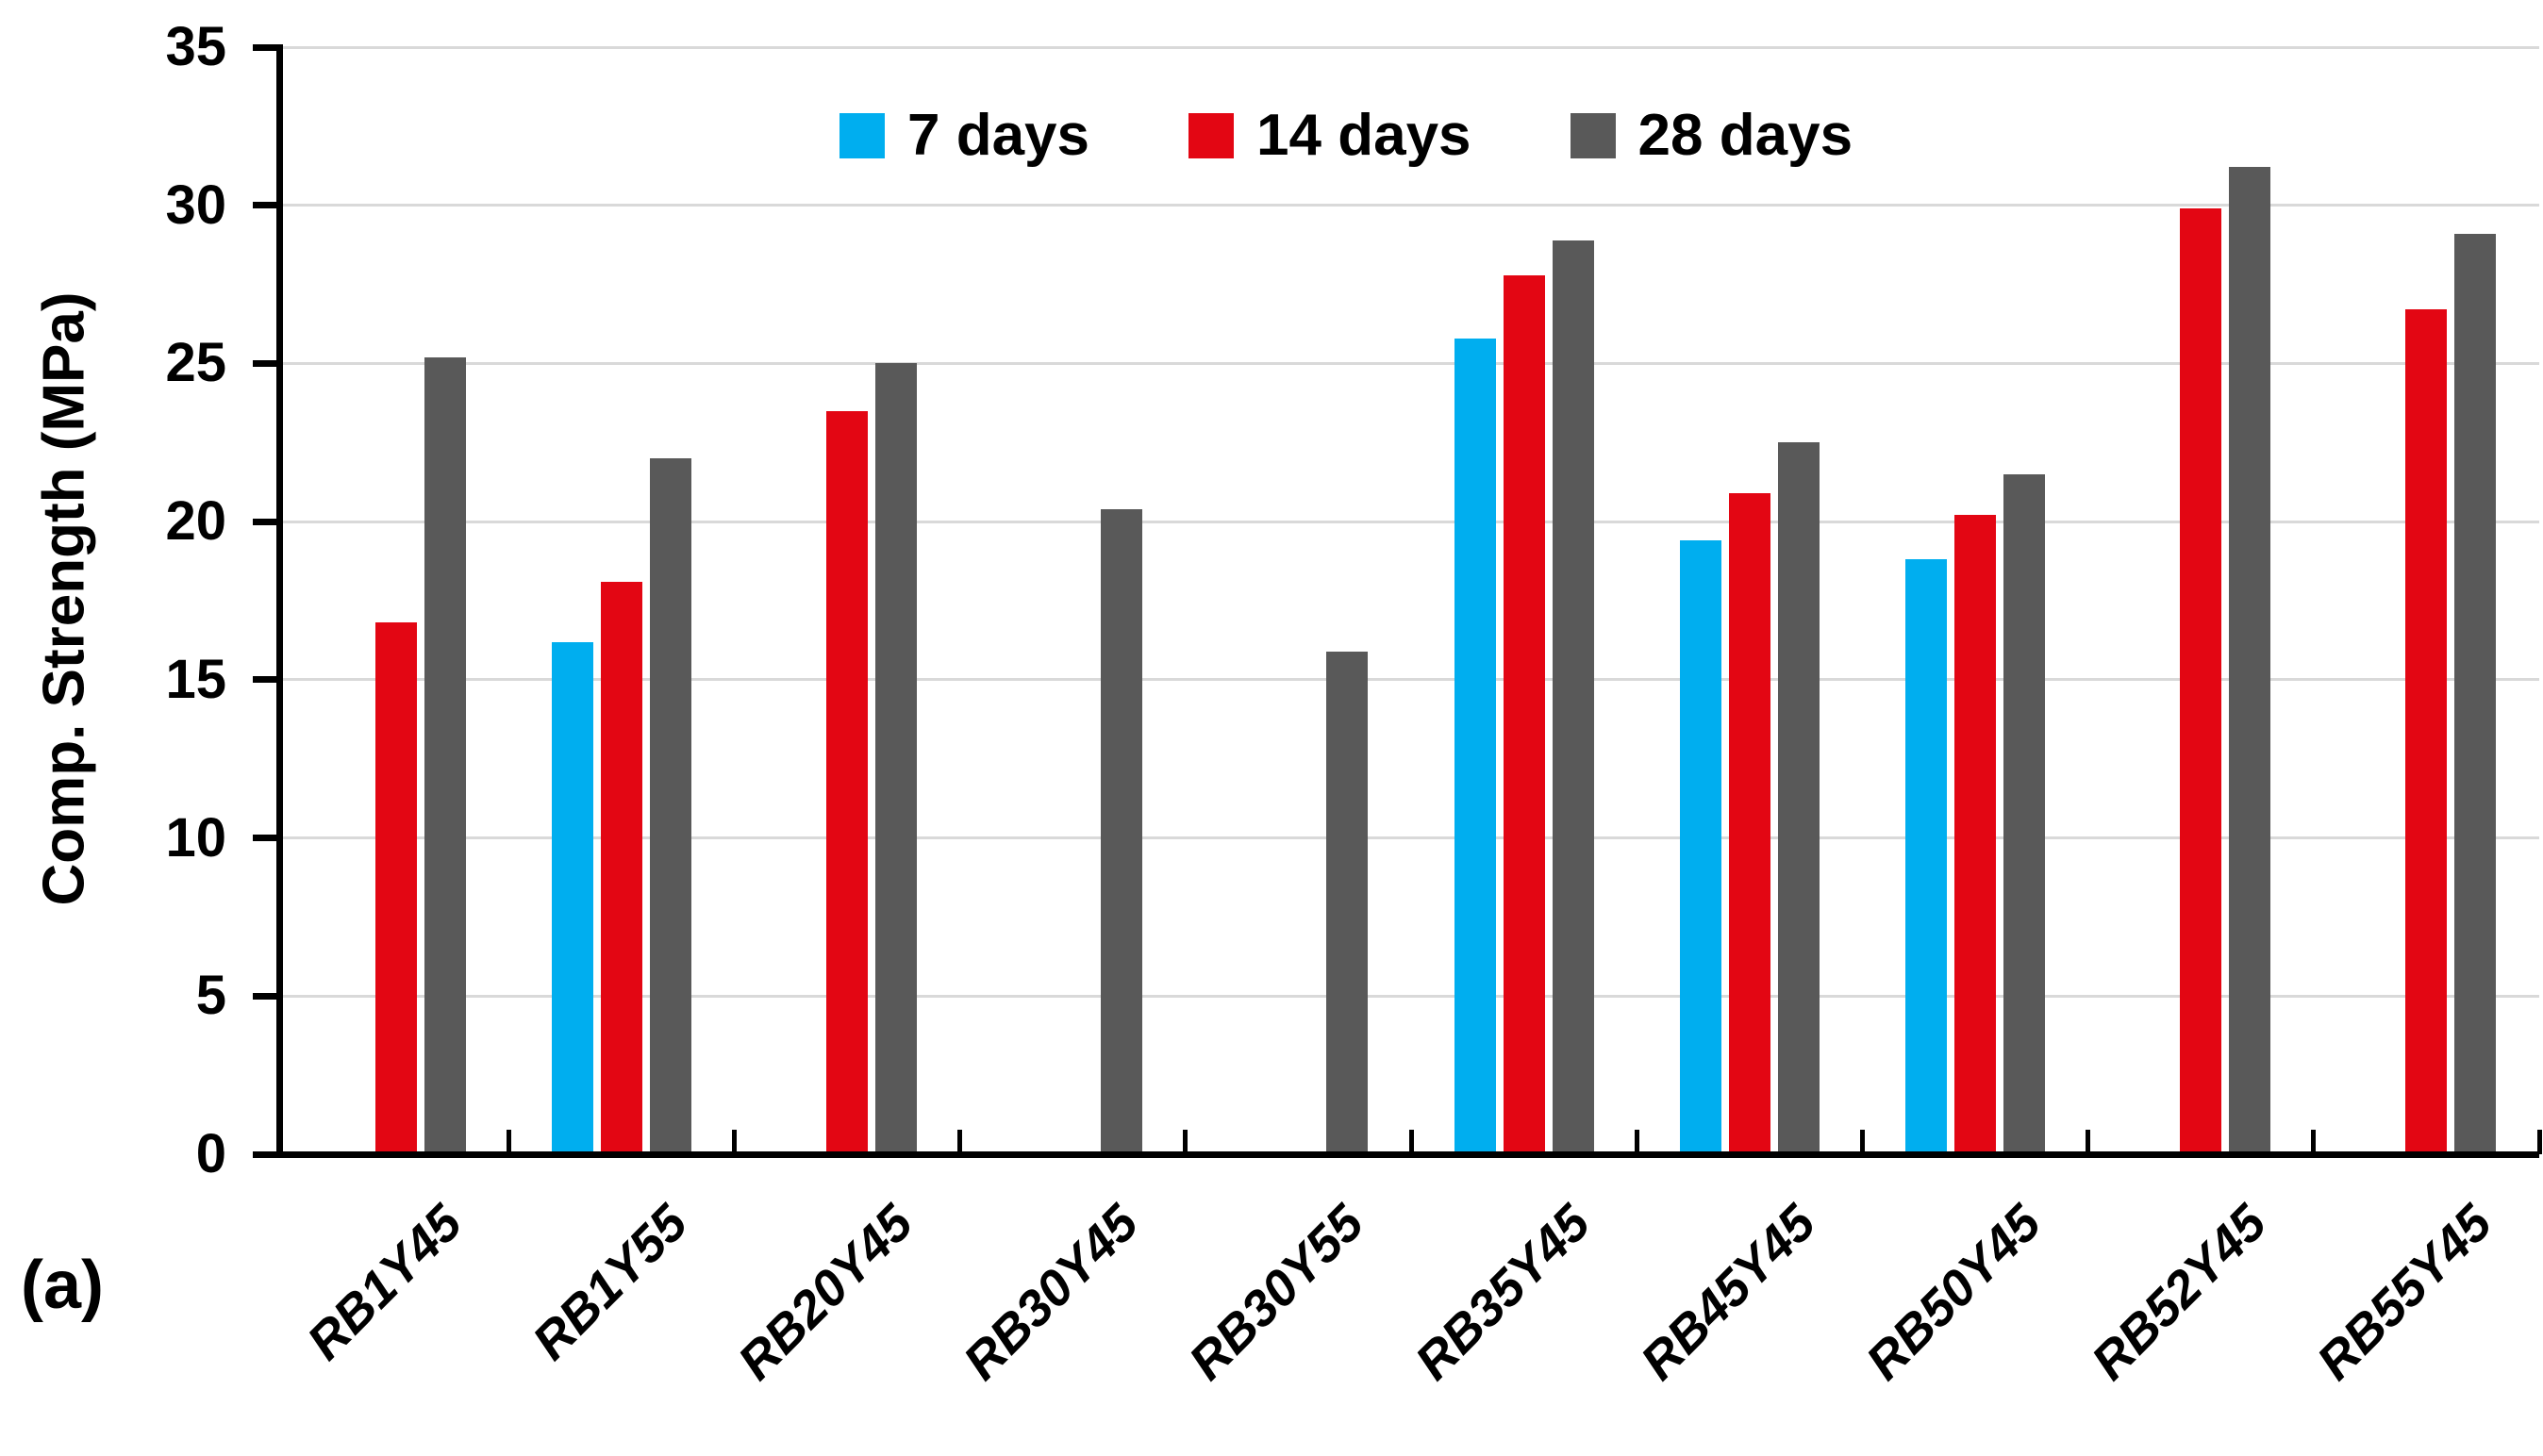  What do you see at coordinates (396, 888) in the screenshot?
I see `bar-14-days-RB1Y45` at bounding box center [396, 888].